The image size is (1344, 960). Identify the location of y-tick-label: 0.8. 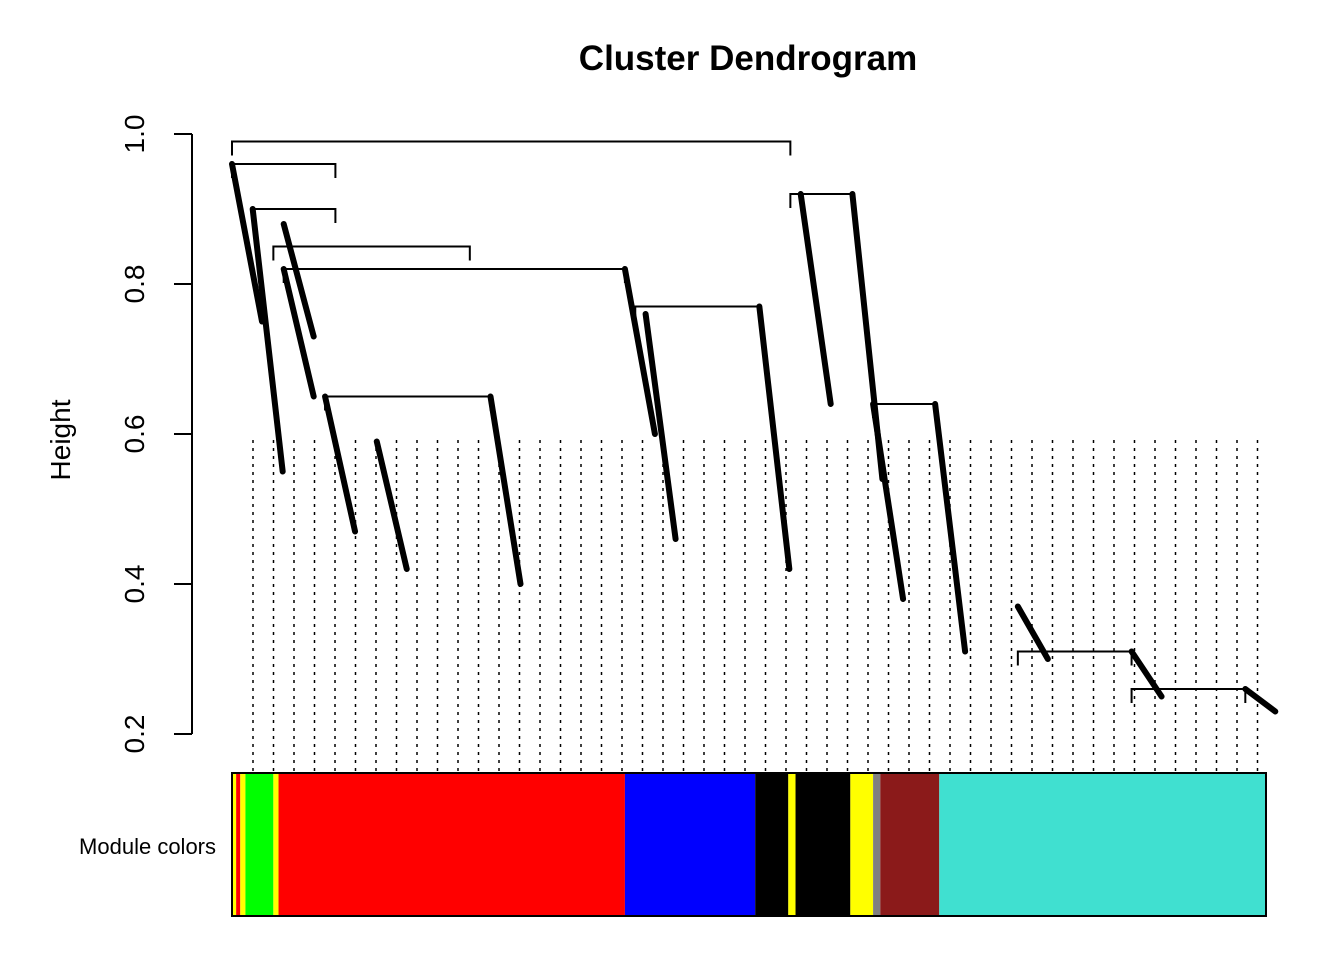
(134, 284).